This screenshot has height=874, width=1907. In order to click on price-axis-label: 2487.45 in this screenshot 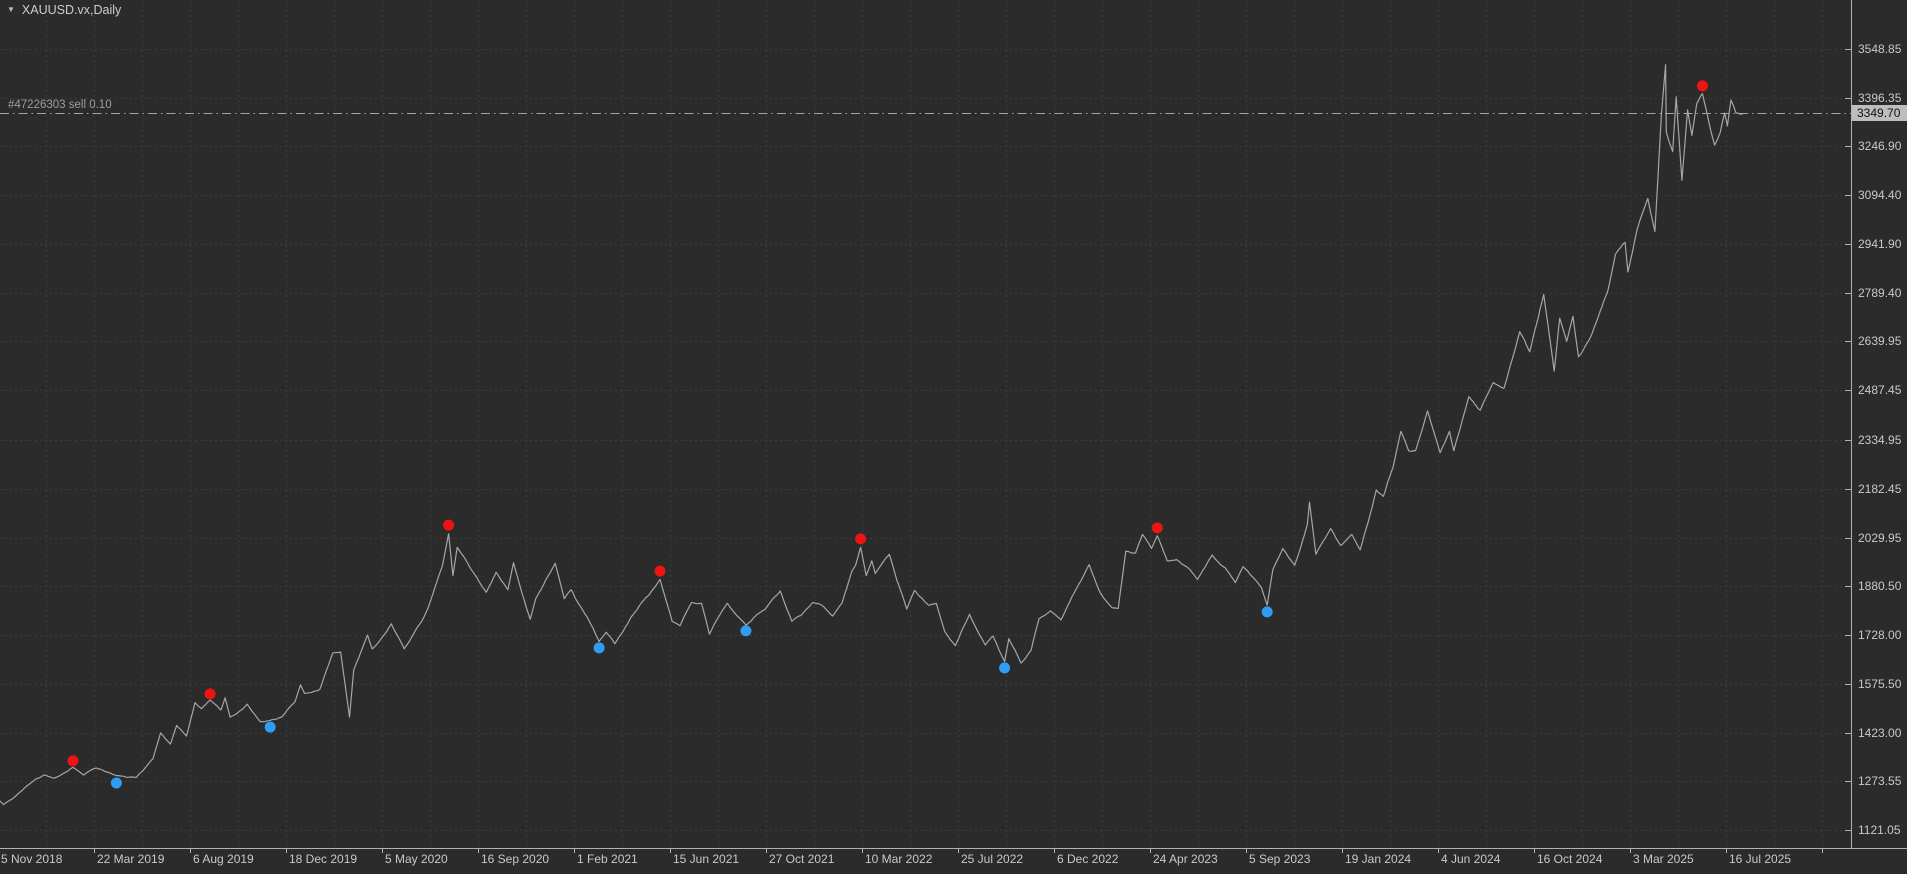, I will do `click(1880, 390)`.